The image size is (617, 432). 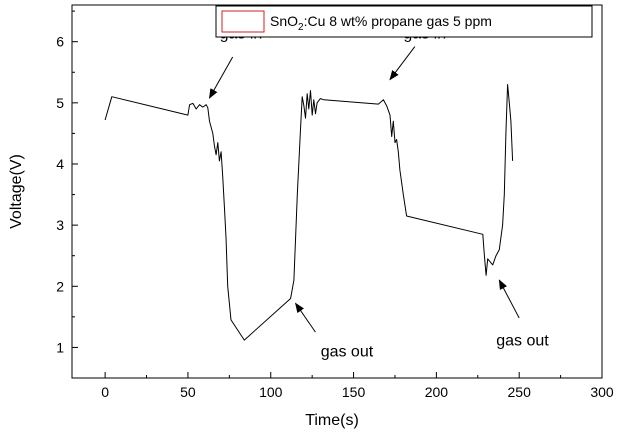 What do you see at coordinates (347, 352) in the screenshot?
I see `annotation-label-3: gas out` at bounding box center [347, 352].